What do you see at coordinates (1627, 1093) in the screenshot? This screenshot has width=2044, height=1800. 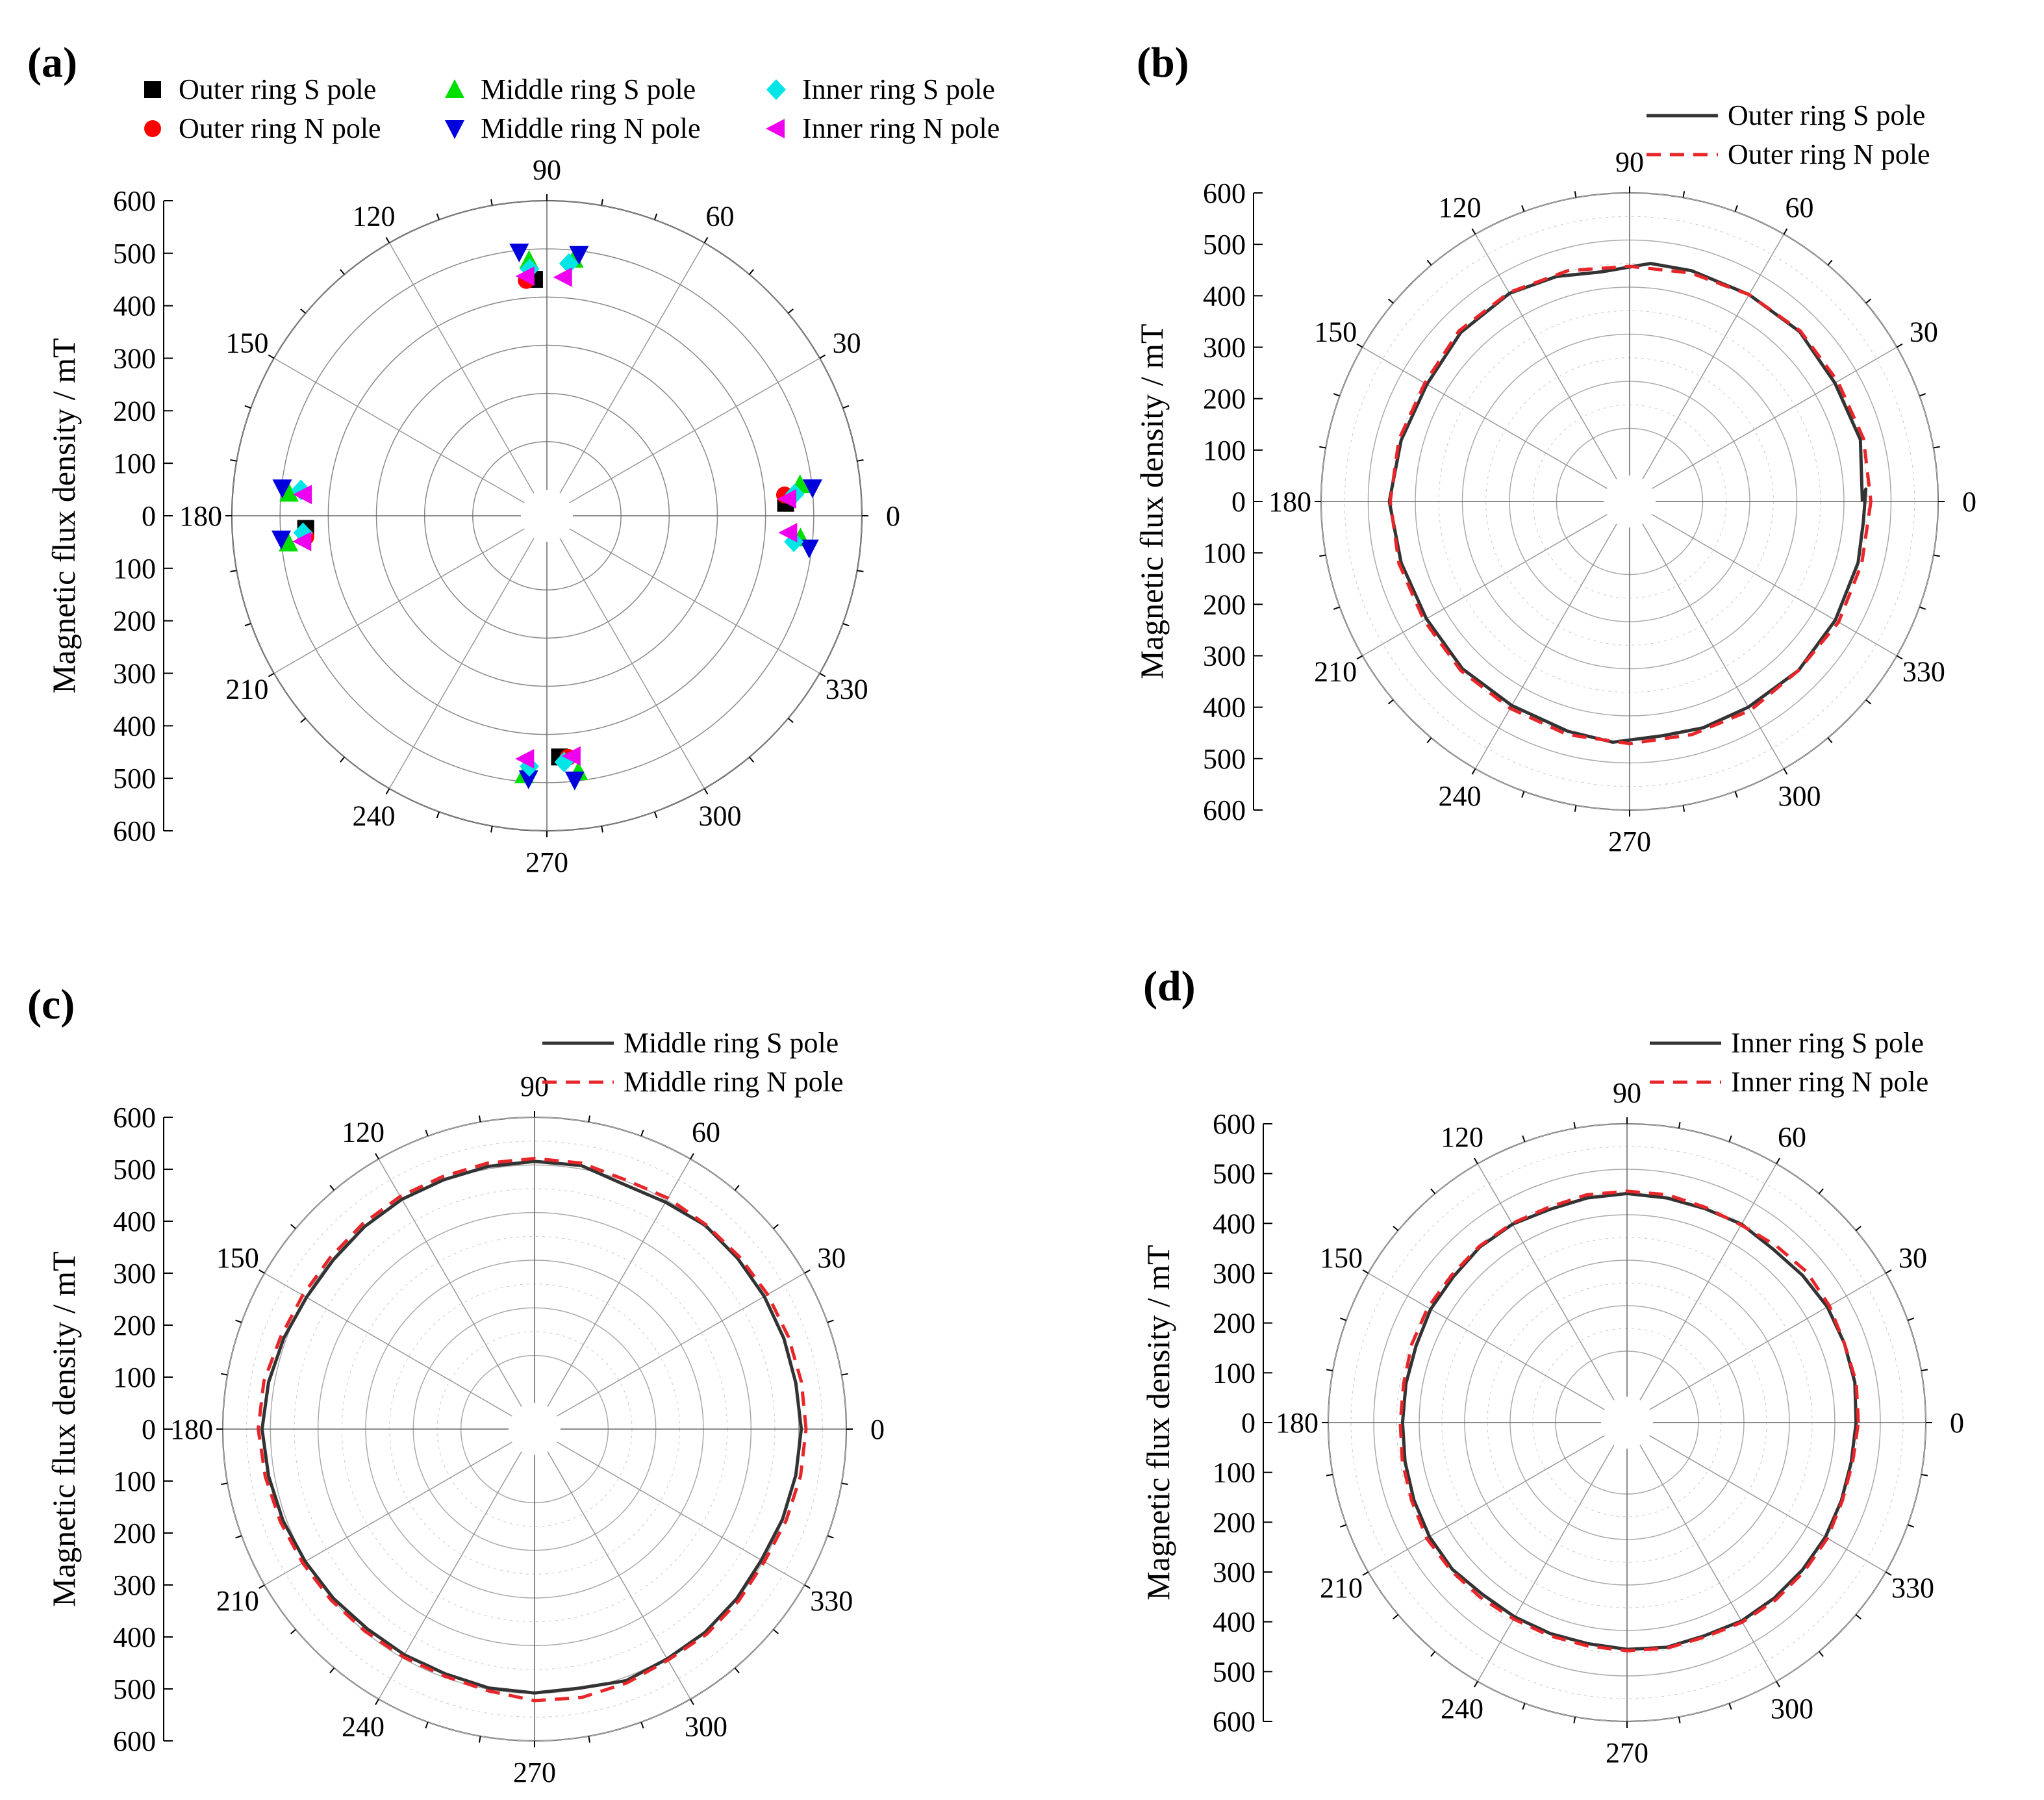 I see `angle-label: 90` at bounding box center [1627, 1093].